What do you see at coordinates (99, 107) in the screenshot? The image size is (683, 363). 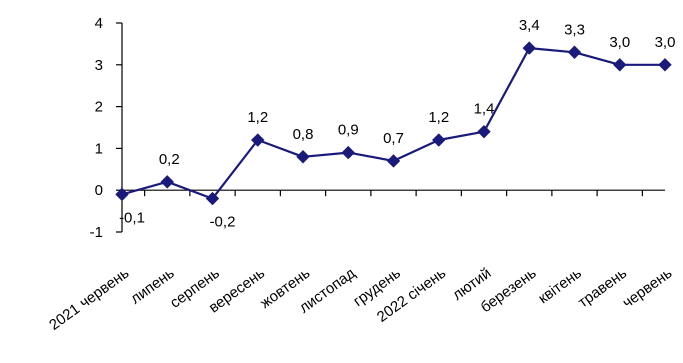 I see `y-tick-label: 2` at bounding box center [99, 107].